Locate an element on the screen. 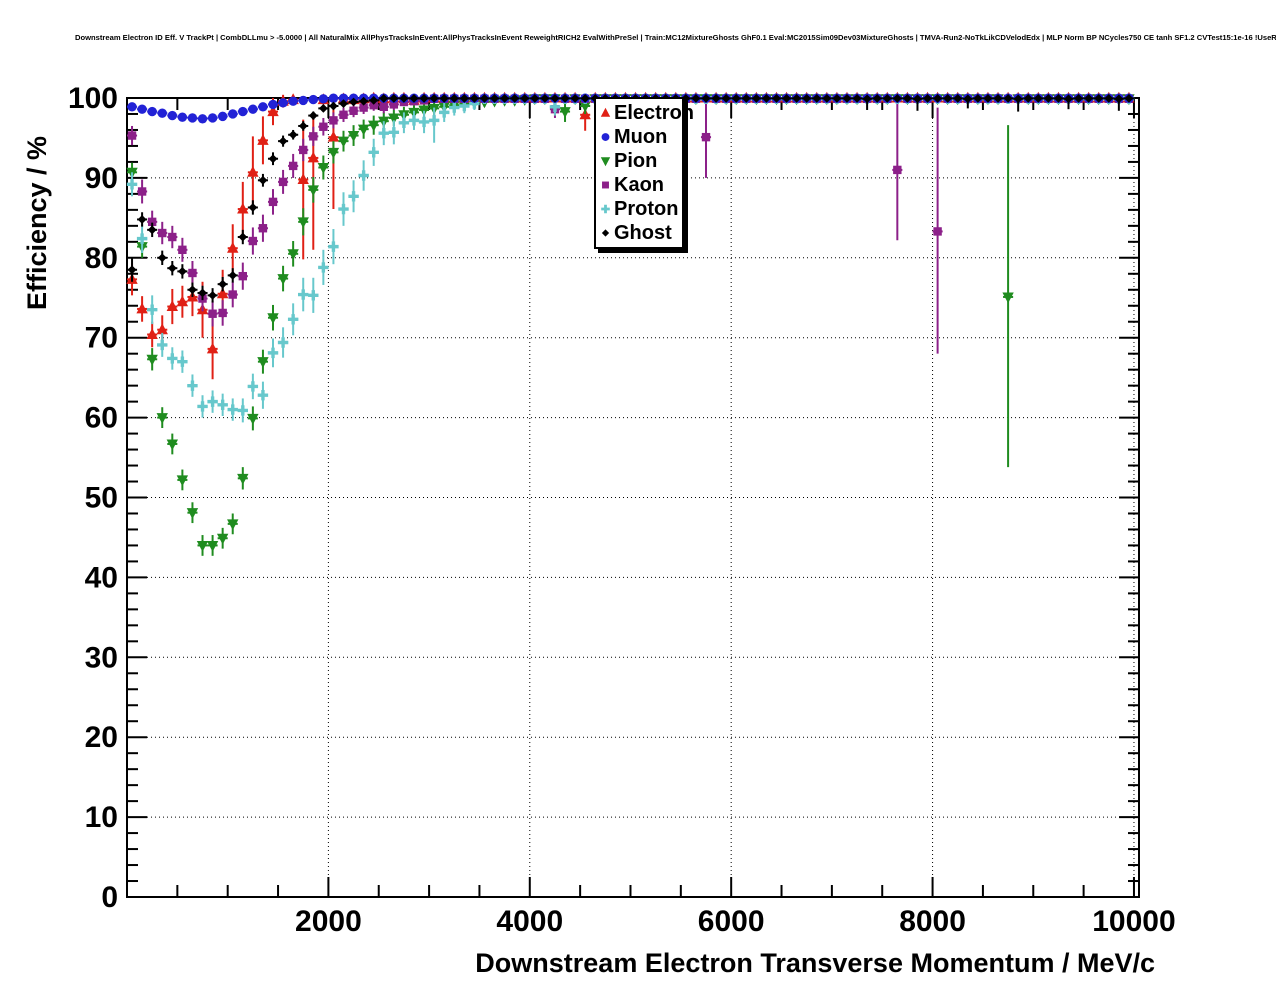 This screenshot has height=996, width=1276. ghost-marker-icon is located at coordinates (605, 233).